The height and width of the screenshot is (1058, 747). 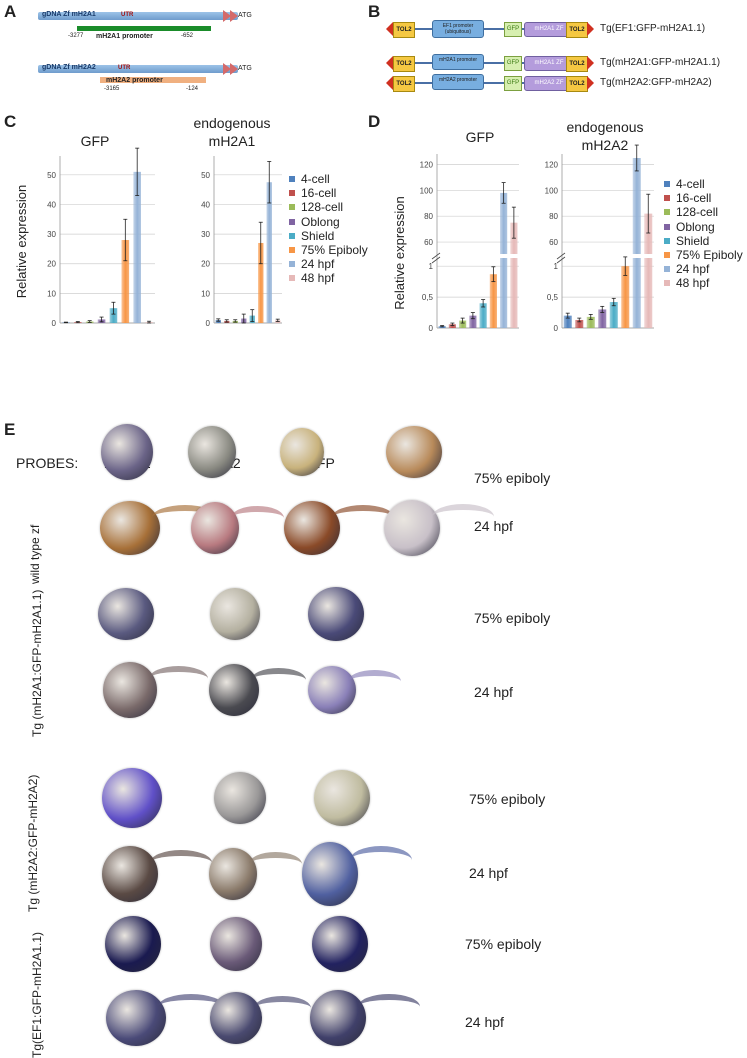 What do you see at coordinates (697, 212) in the screenshot?
I see `legend-label: 128-cell` at bounding box center [697, 212].